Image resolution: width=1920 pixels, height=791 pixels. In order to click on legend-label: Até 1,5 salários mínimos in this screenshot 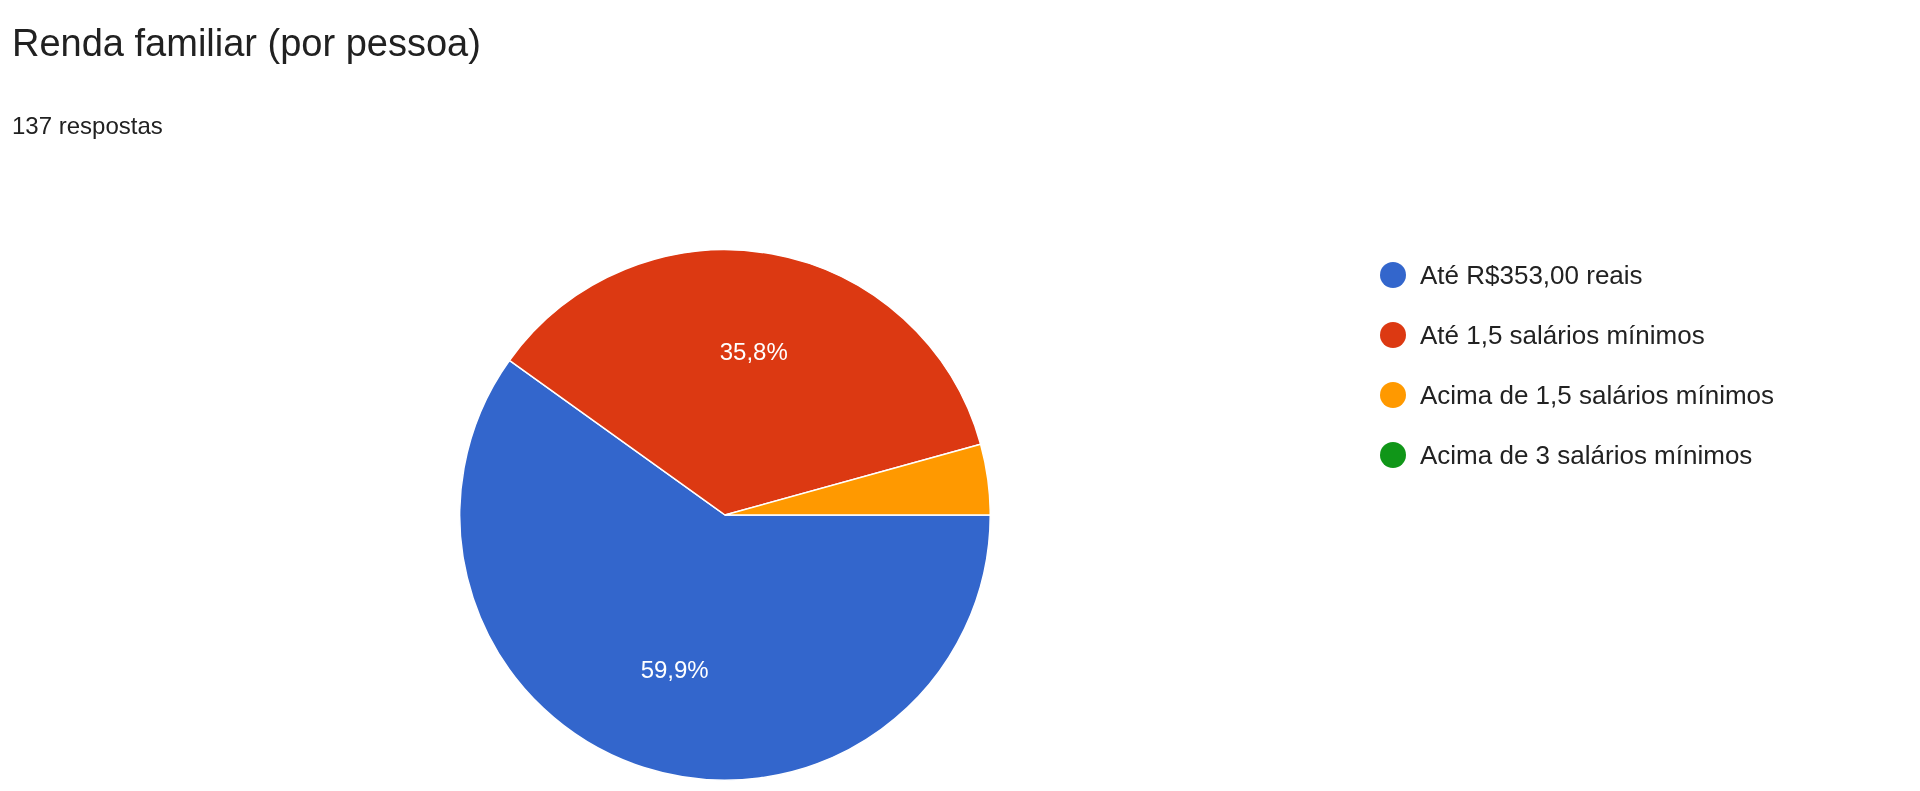, I will do `click(1562, 335)`.